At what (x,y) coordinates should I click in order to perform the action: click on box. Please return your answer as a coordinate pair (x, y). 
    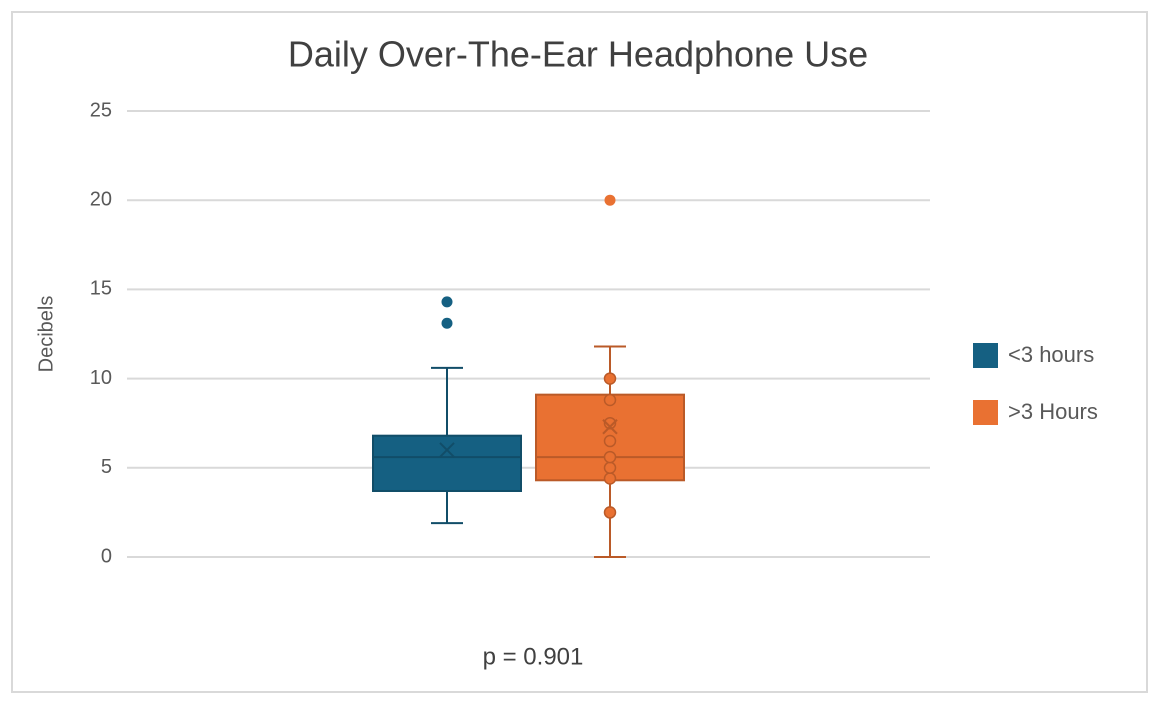
    Looking at the image, I should click on (447, 463).